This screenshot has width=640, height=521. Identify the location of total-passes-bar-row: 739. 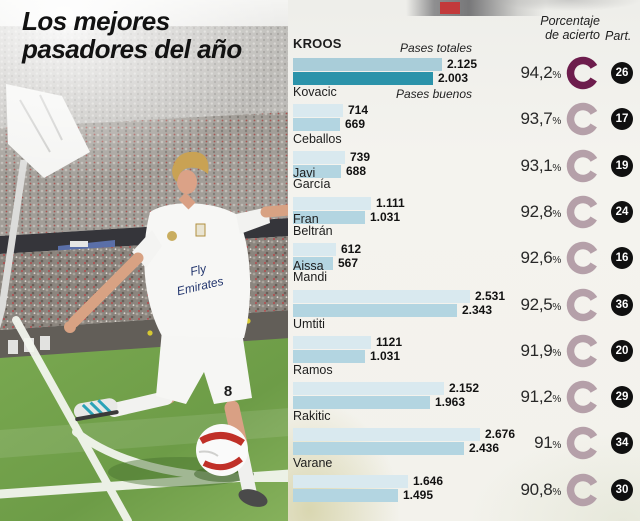
(332, 156).